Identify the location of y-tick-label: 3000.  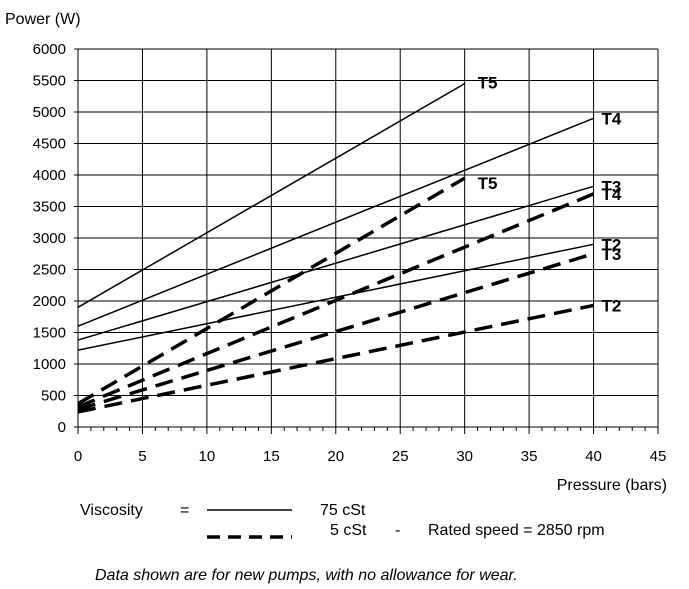
(49, 238).